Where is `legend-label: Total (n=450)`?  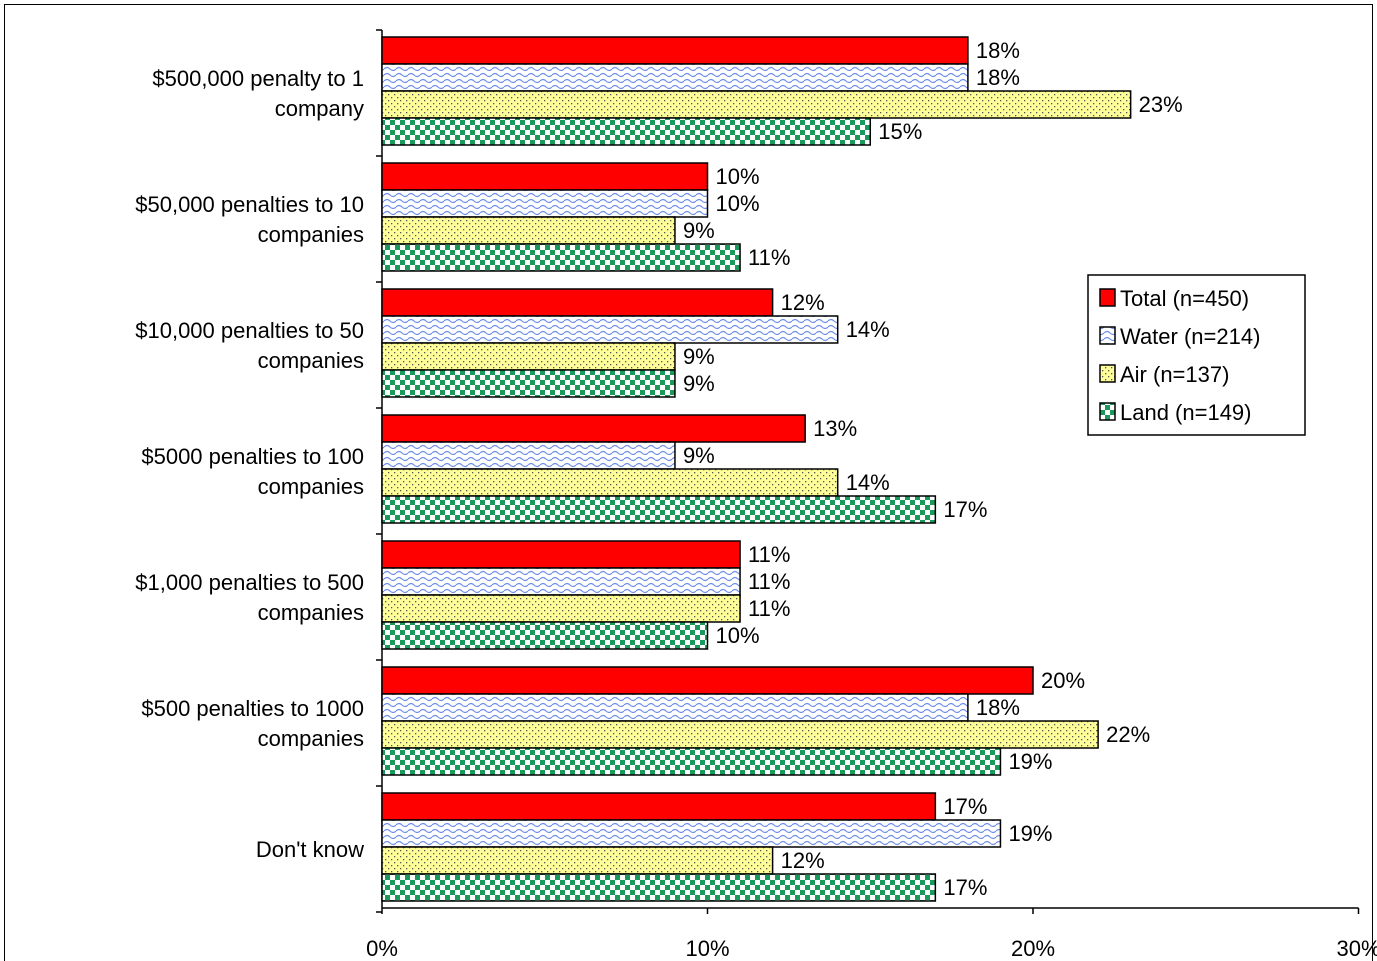 legend-label: Total (n=450) is located at coordinates (1184, 298).